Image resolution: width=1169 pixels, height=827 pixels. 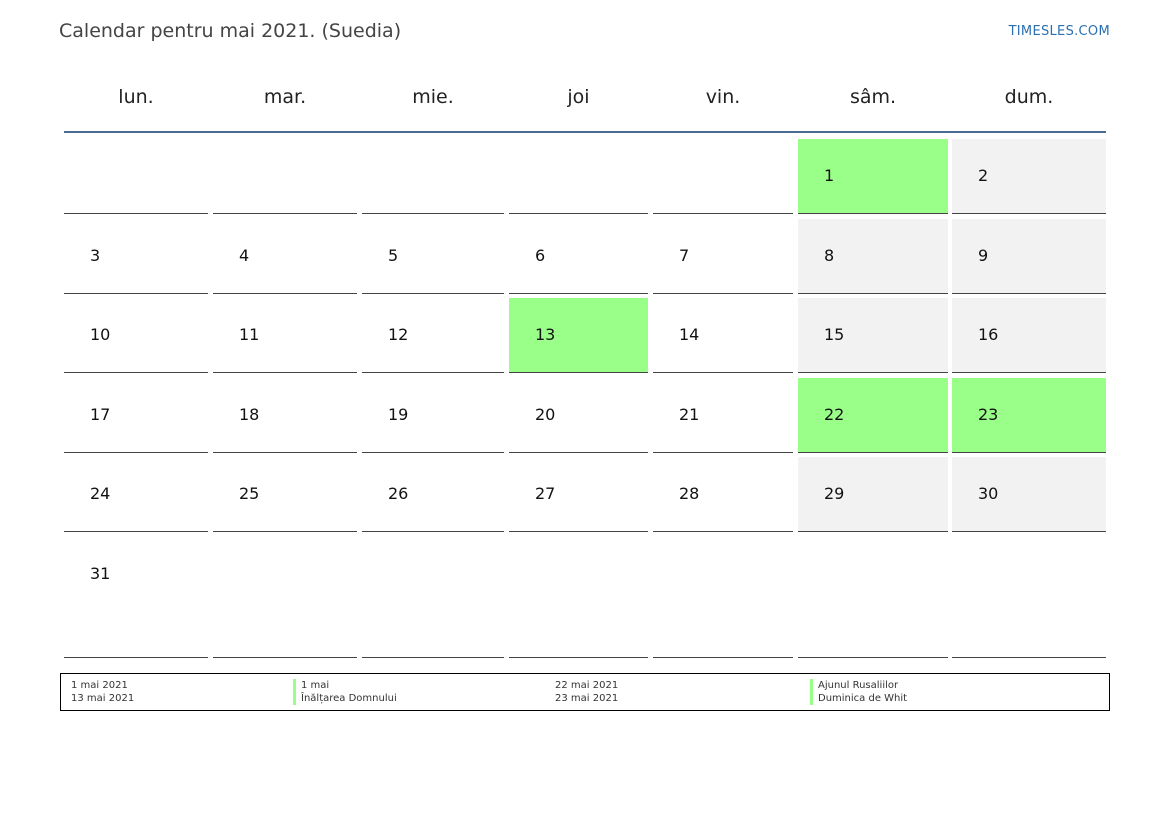 What do you see at coordinates (1029, 494) in the screenshot?
I see `day-cell: 30` at bounding box center [1029, 494].